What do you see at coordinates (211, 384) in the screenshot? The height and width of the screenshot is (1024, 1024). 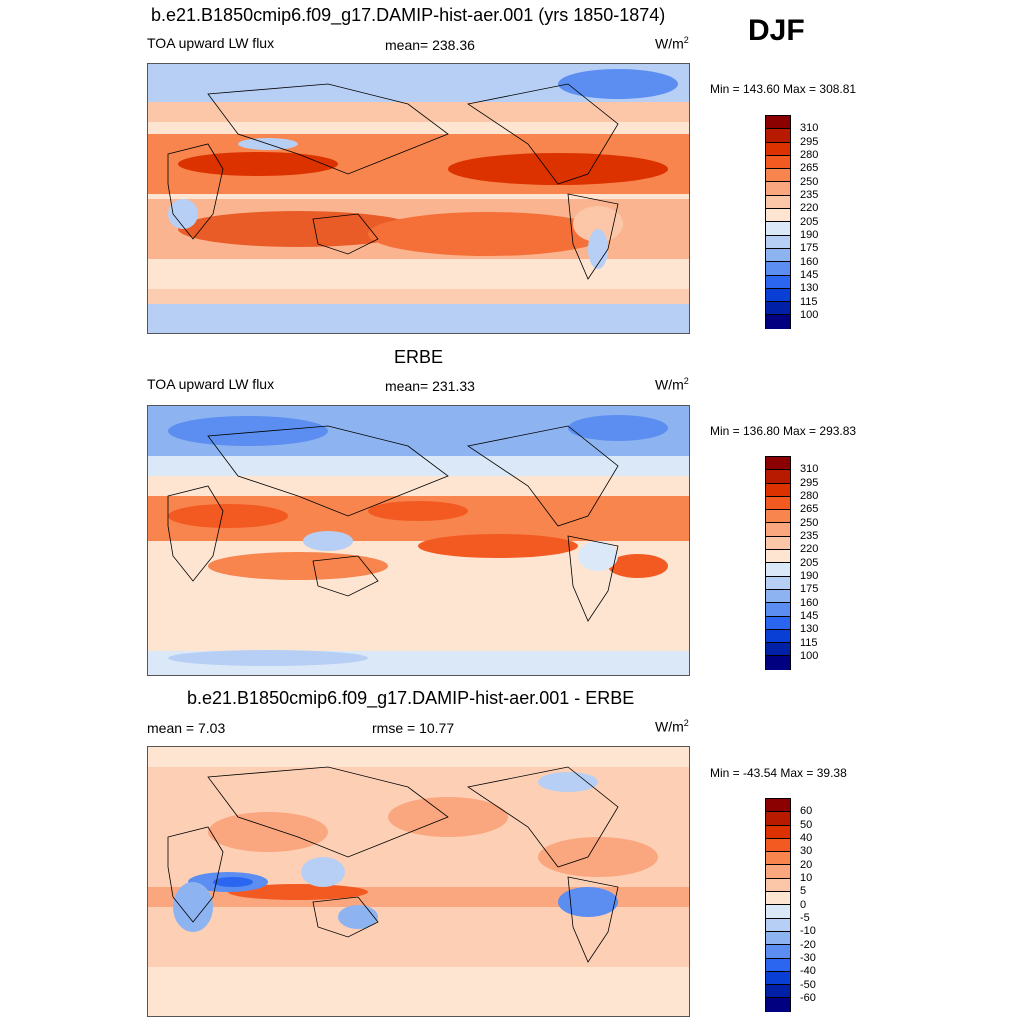 I see `panel2-variable: TOA upward LW flux` at bounding box center [211, 384].